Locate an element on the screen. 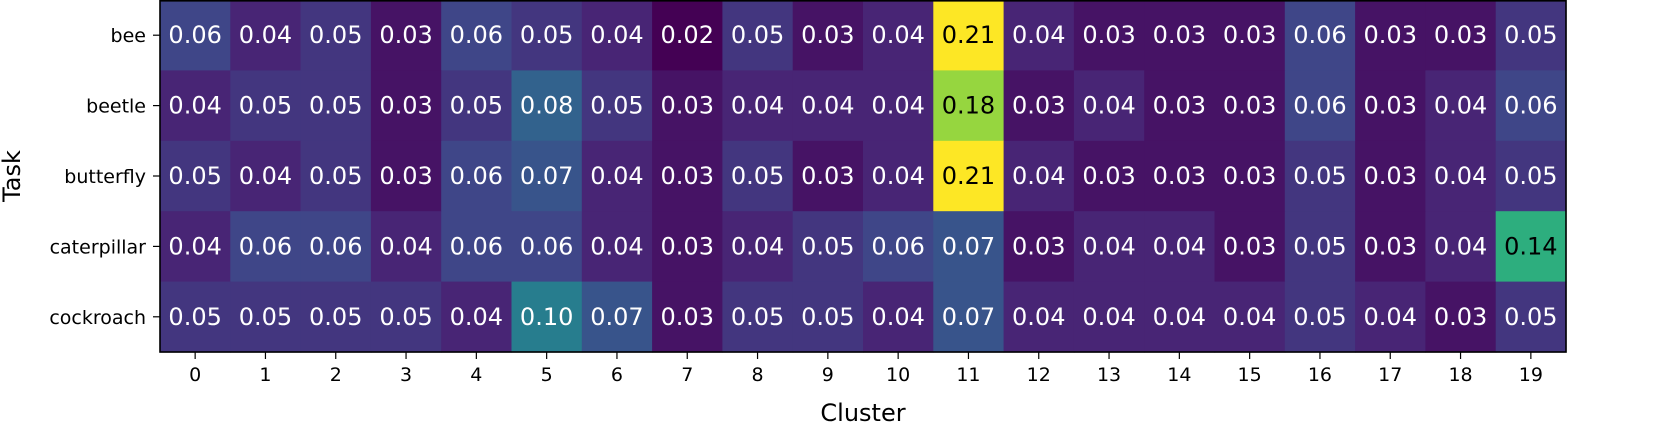 The width and height of the screenshot is (1662, 447). x-tick-label: 17 is located at coordinates (1390, 375).